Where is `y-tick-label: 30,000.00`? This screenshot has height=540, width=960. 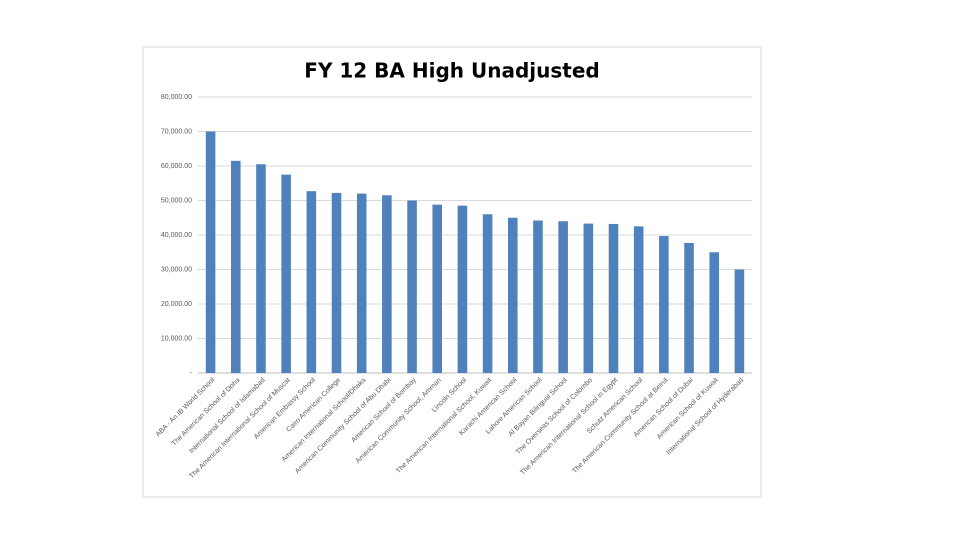 y-tick-label: 30,000.00 is located at coordinates (176, 269).